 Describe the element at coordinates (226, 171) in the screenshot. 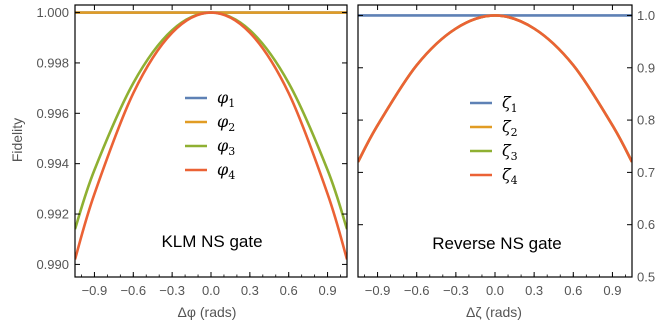

I see `legend-entry: φ4` at that location.